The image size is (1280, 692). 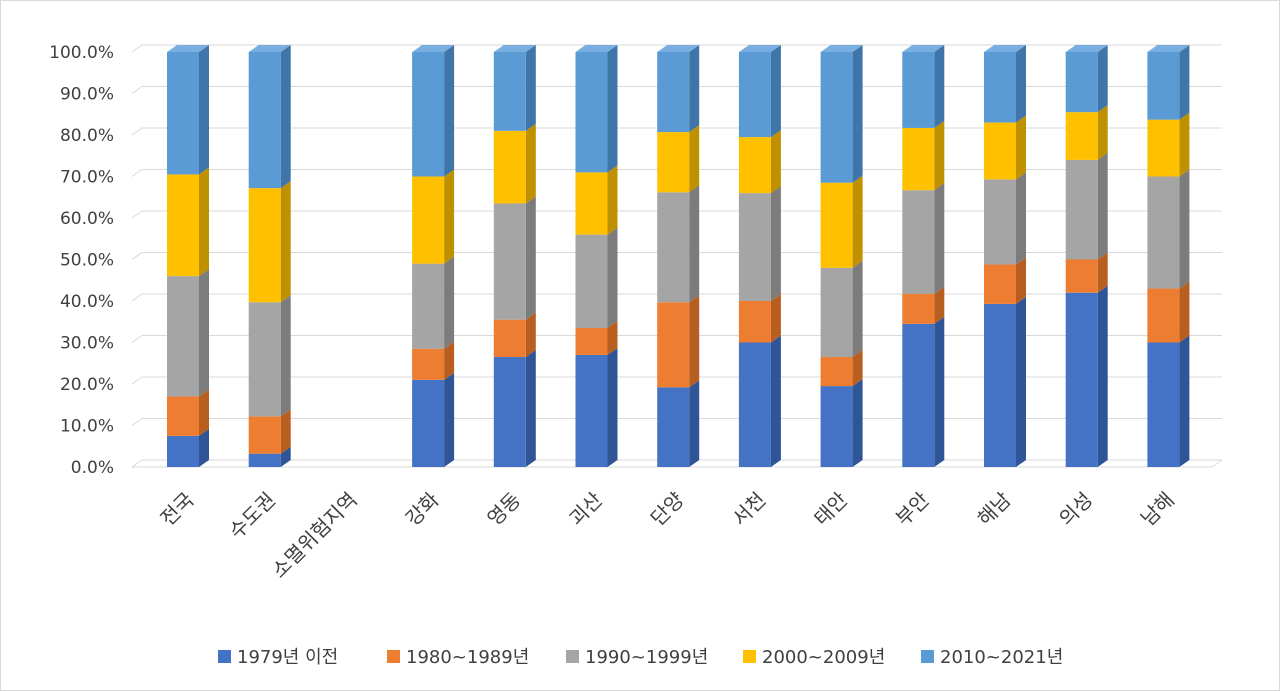 I want to click on x-category-label: 단양, so click(x=667, y=509).